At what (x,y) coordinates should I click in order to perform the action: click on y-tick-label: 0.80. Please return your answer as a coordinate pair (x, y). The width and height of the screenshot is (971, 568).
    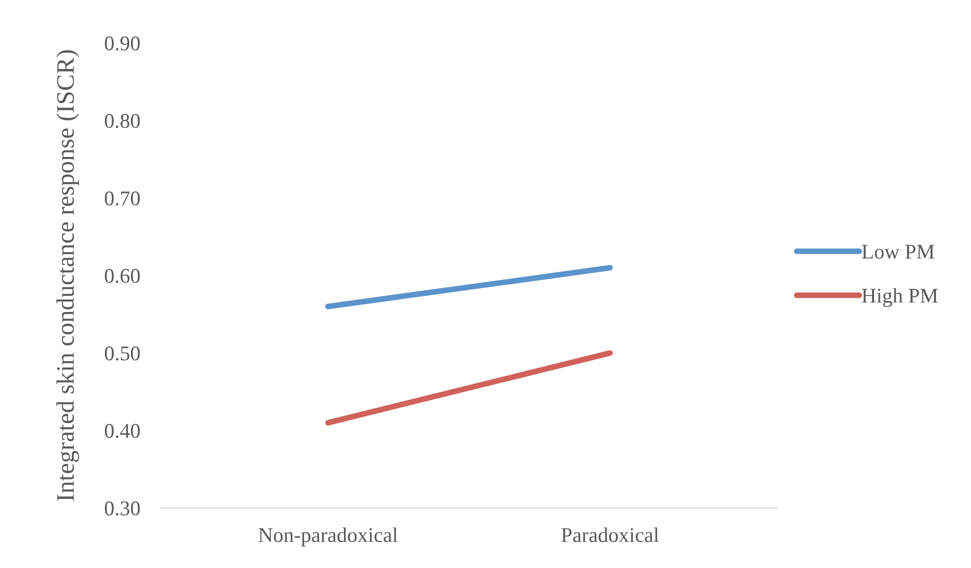
    Looking at the image, I should click on (122, 121).